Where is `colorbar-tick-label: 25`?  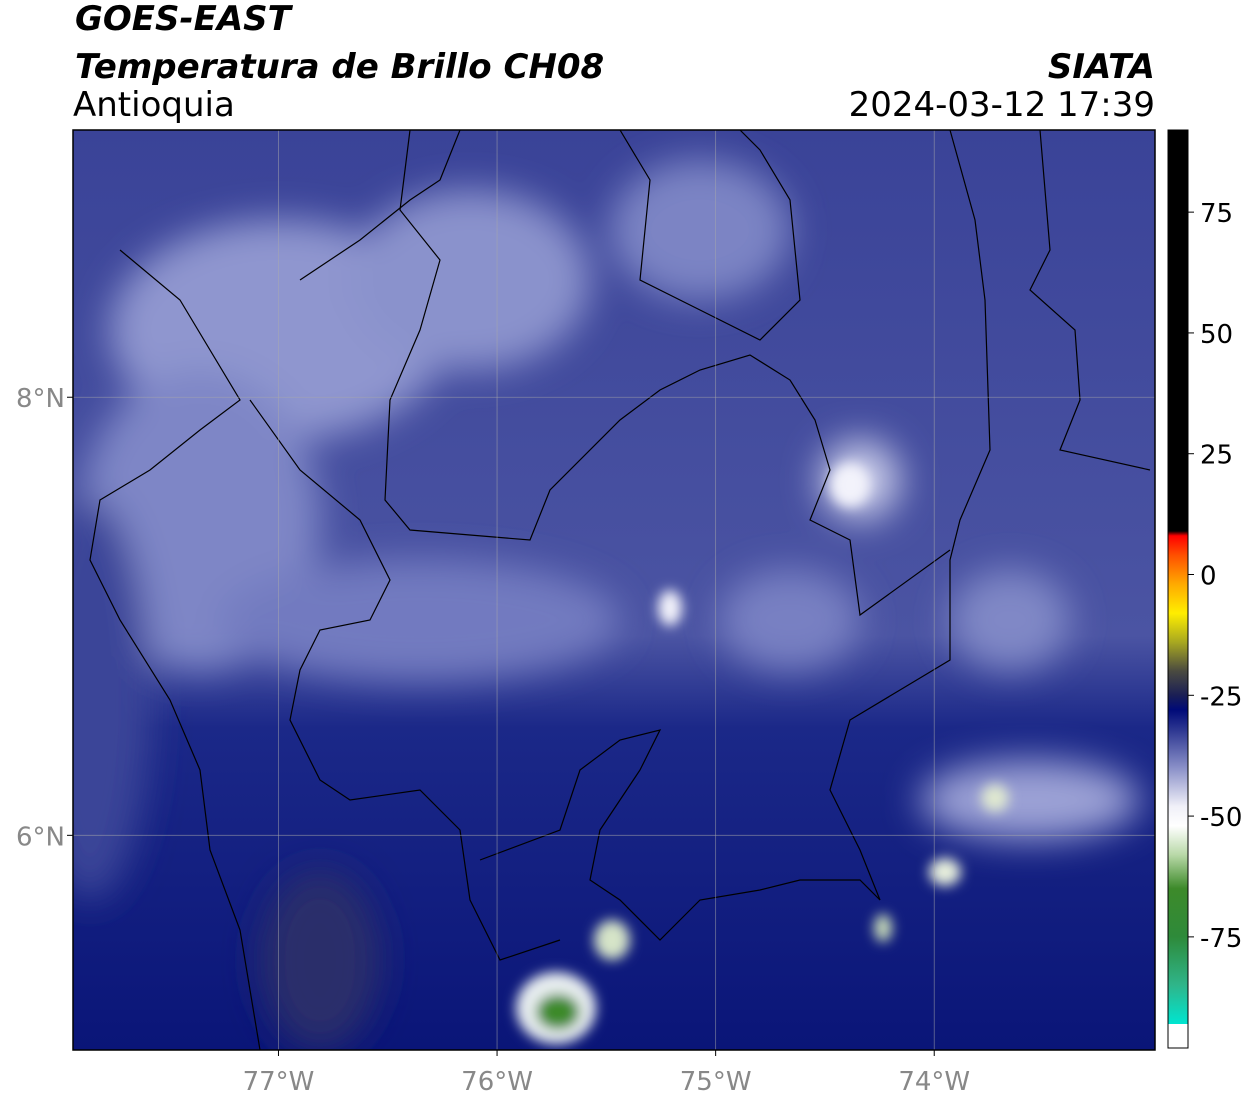
colorbar-tick-label: 25 is located at coordinates (1216, 456).